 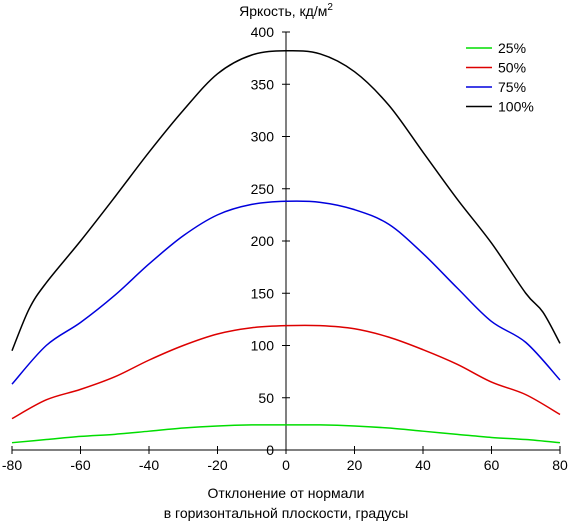 What do you see at coordinates (516, 107) in the screenshot?
I see `legend-label: 100%` at bounding box center [516, 107].